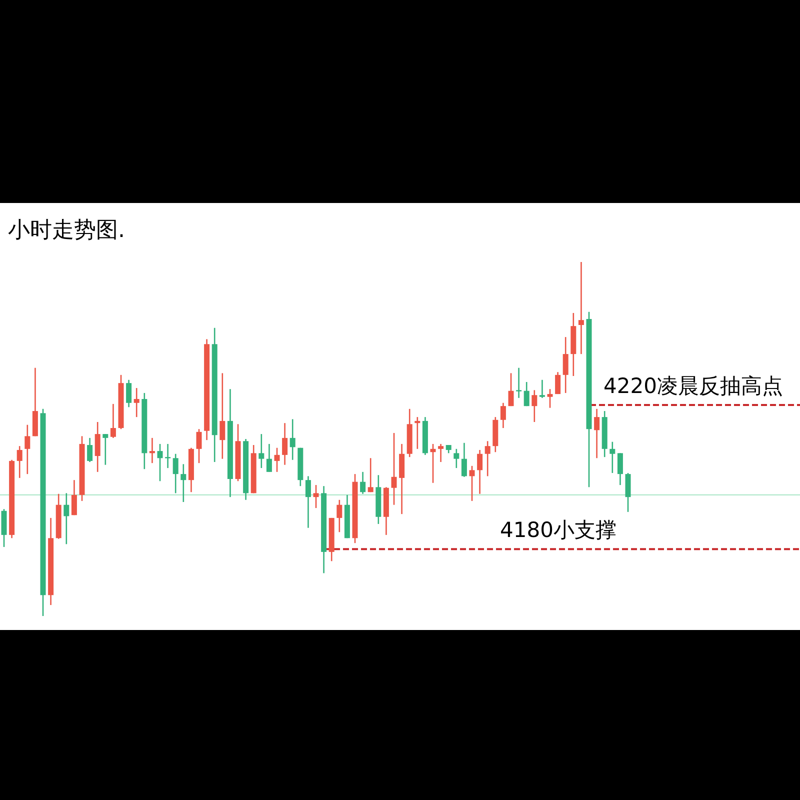 The width and height of the screenshot is (800, 800). Describe the element at coordinates (558, 530) in the screenshot. I see `ref-line-label: 4180小支撑` at that location.